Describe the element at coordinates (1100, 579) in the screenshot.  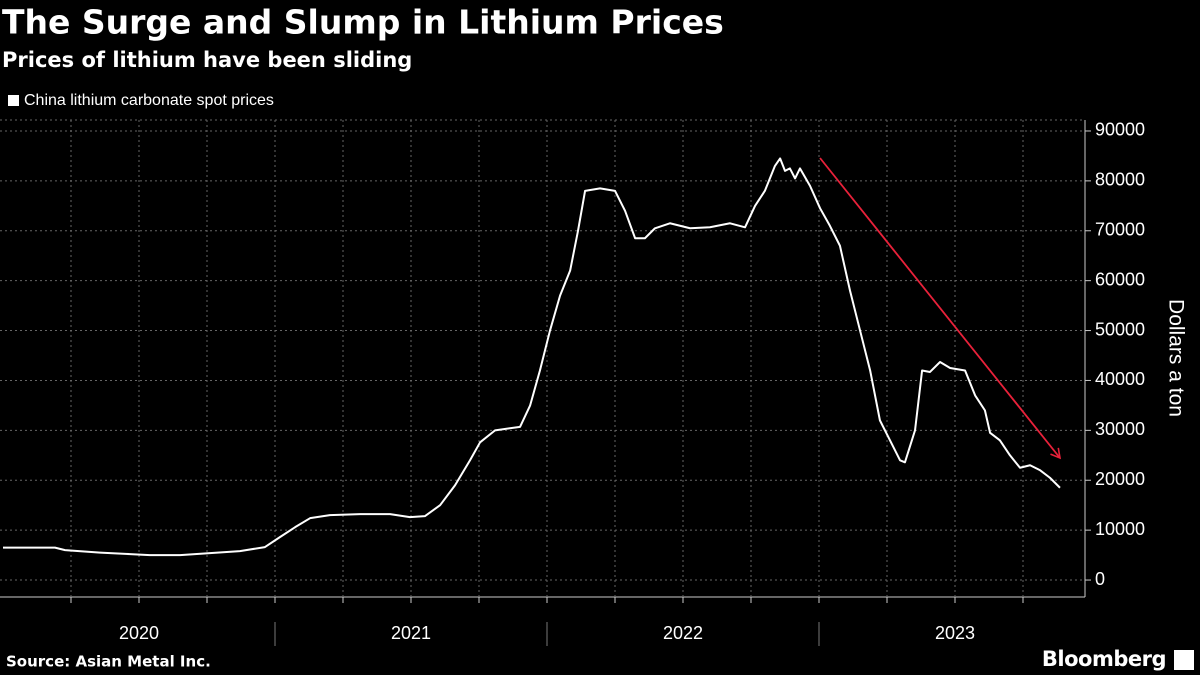
I see `y-tick-label: 0` at that location.